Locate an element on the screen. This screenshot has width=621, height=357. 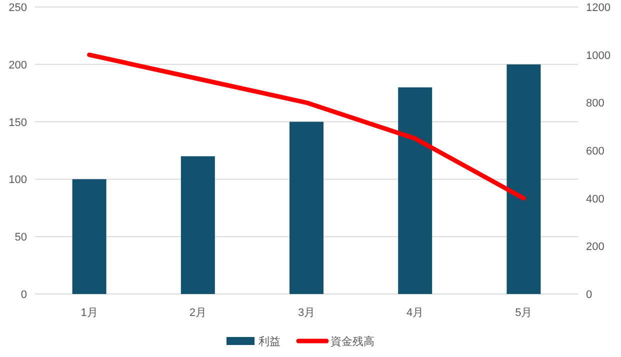
y2-tick-label: 800 is located at coordinates (595, 104).